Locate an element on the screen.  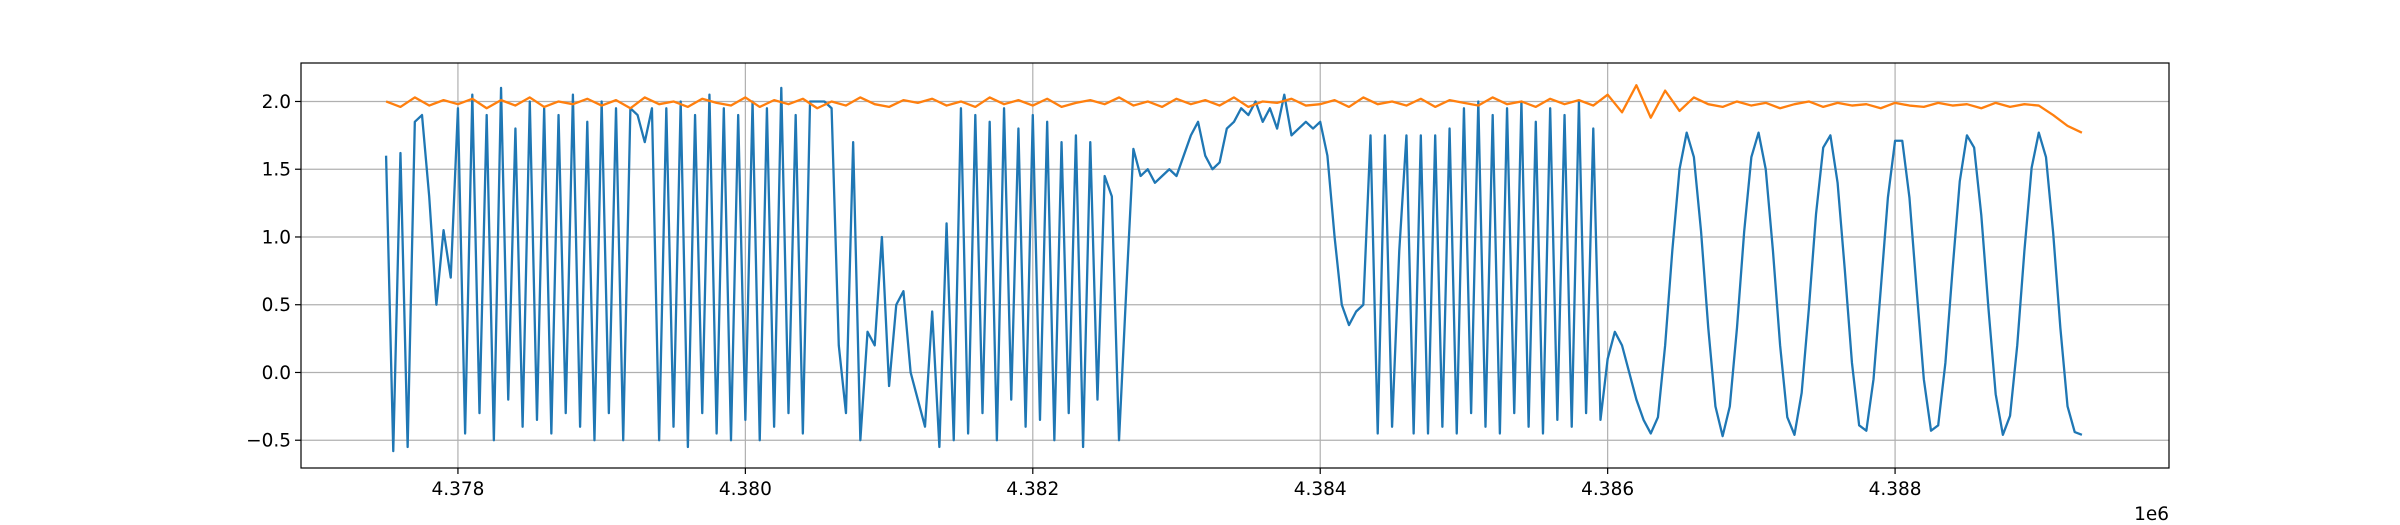
x-tick-label: 4.382 is located at coordinates (1032, 489).